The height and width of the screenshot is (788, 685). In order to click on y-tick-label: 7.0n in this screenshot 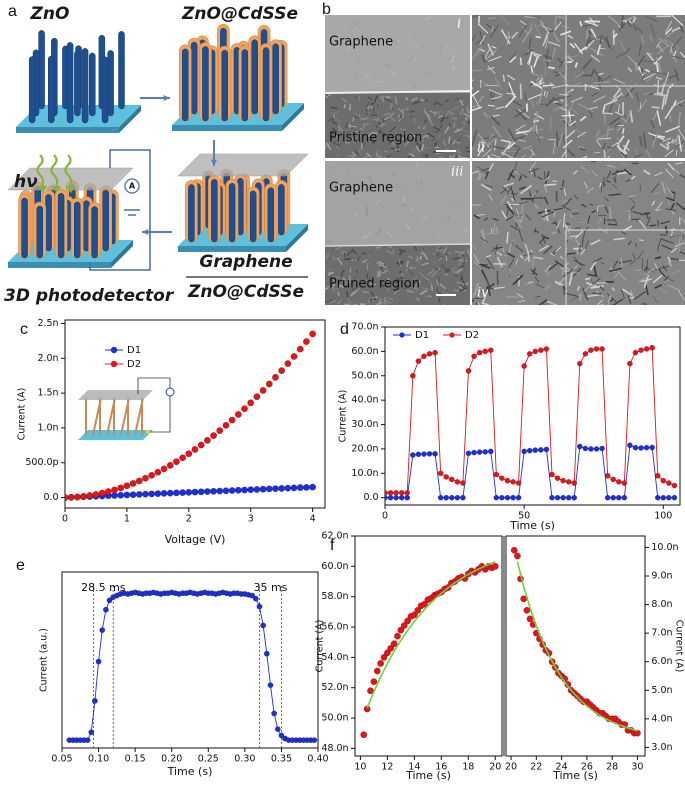, I will do `click(661, 633)`.